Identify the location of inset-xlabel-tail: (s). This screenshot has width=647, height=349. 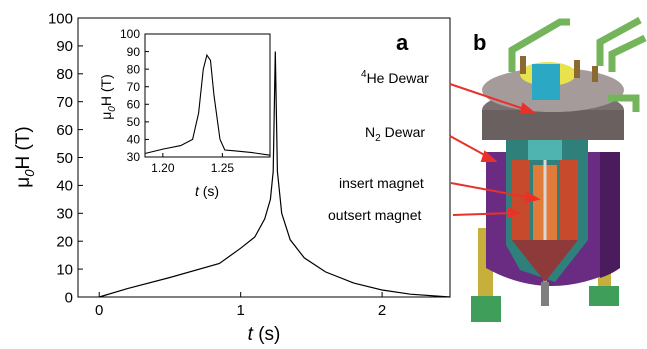
(209, 191).